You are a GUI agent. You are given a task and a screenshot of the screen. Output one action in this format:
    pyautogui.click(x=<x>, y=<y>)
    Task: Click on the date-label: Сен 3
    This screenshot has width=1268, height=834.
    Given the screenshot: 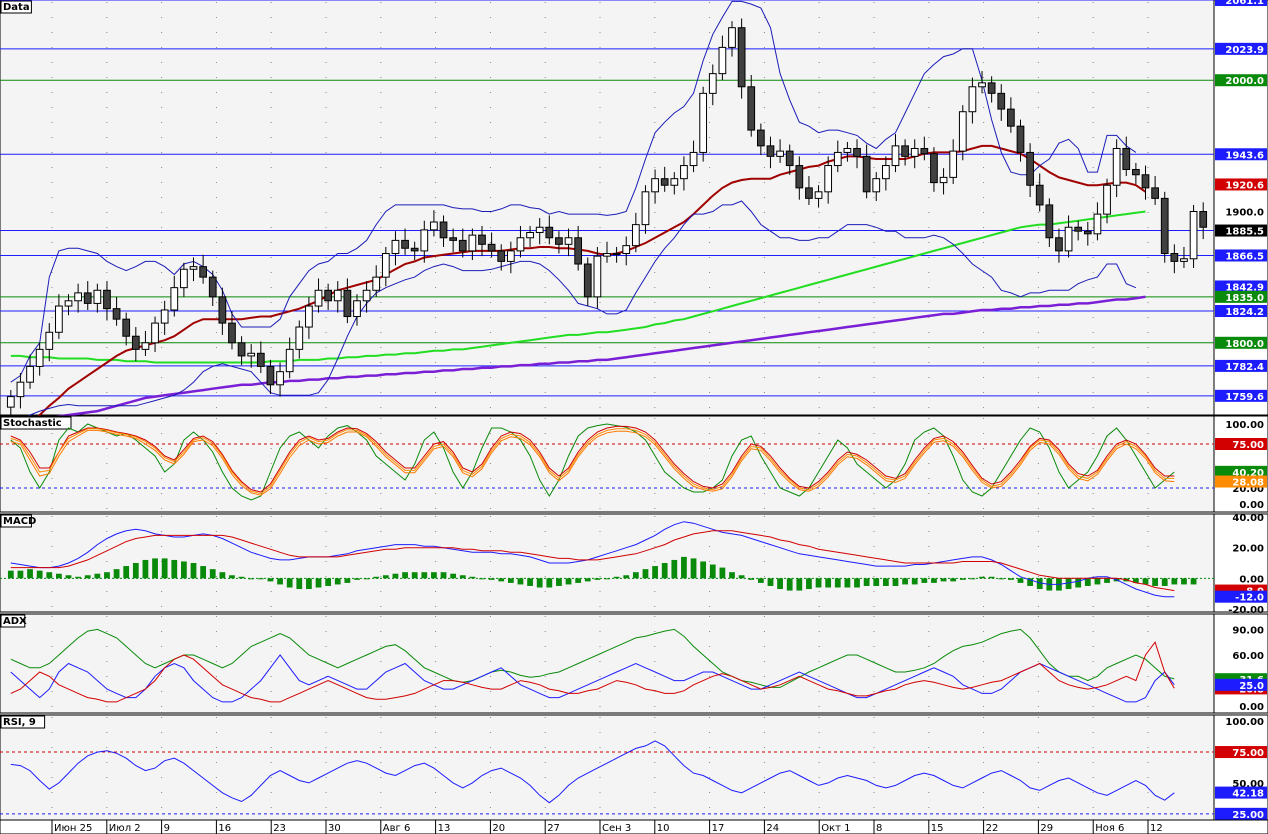 What is the action you would take?
    pyautogui.click(x=616, y=828)
    